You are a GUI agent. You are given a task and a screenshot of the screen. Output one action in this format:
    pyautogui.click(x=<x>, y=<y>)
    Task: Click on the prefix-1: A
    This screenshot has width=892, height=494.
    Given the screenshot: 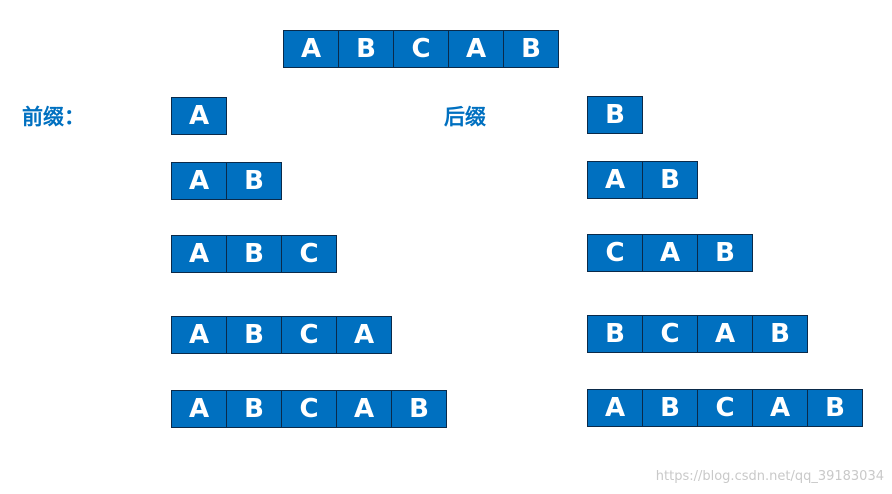 What is the action you would take?
    pyautogui.click(x=199, y=116)
    